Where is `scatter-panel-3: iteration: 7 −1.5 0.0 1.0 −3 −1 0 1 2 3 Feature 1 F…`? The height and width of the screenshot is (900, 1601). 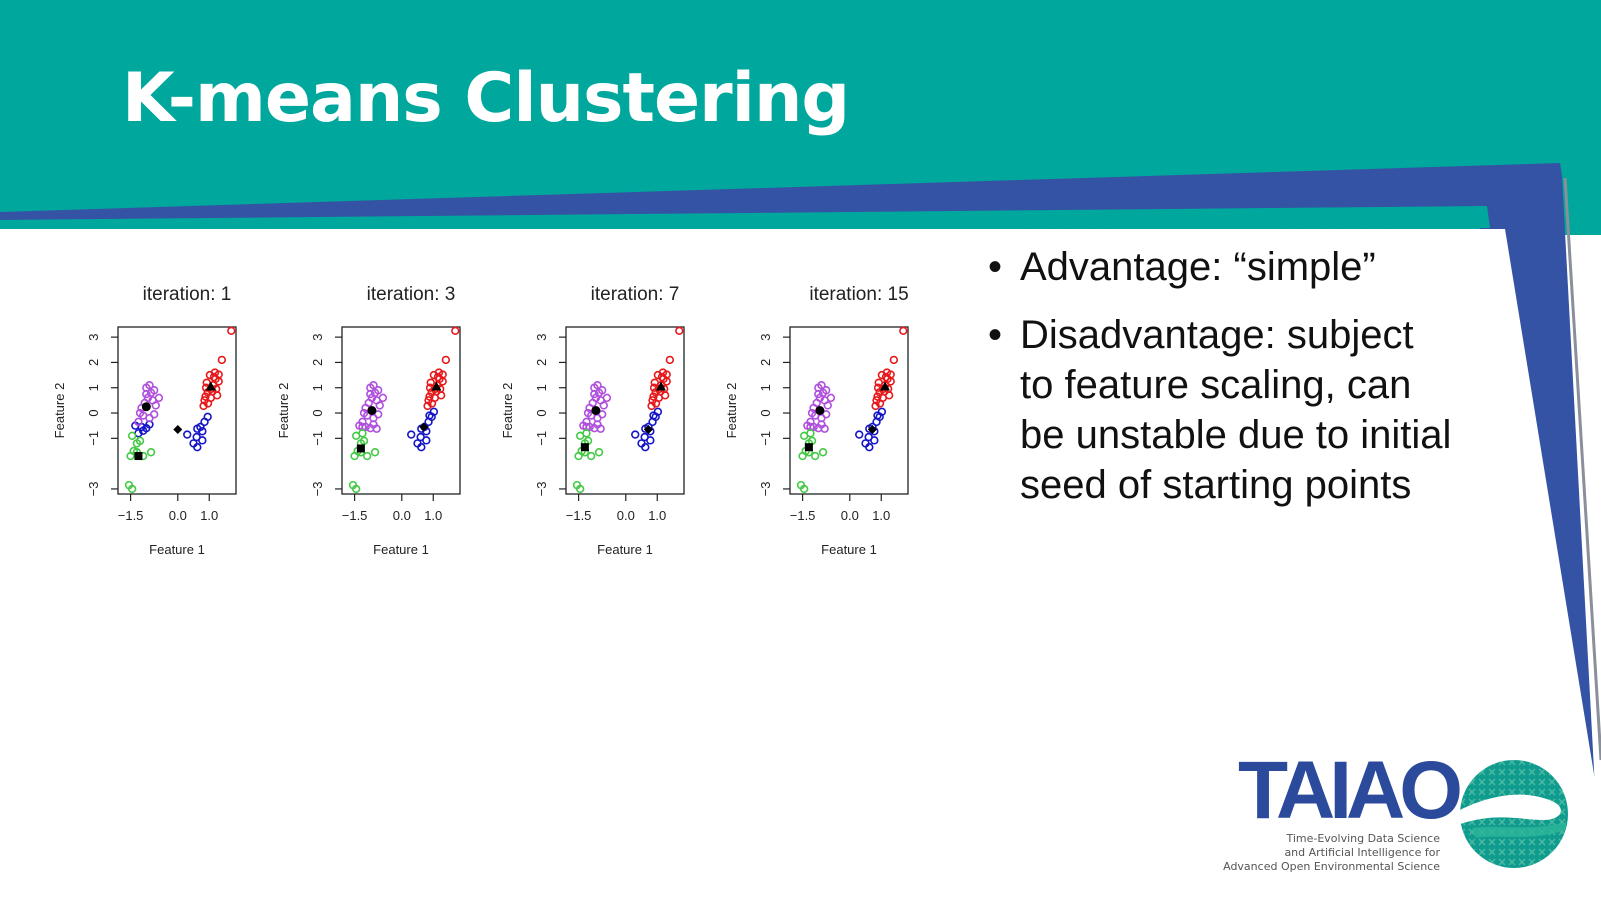 scatter-panel-3: iteration: 7 −1.5 0.0 1.0 −3 −1 0 1 2 3 Feature 1 F… is located at coordinates (592, 420).